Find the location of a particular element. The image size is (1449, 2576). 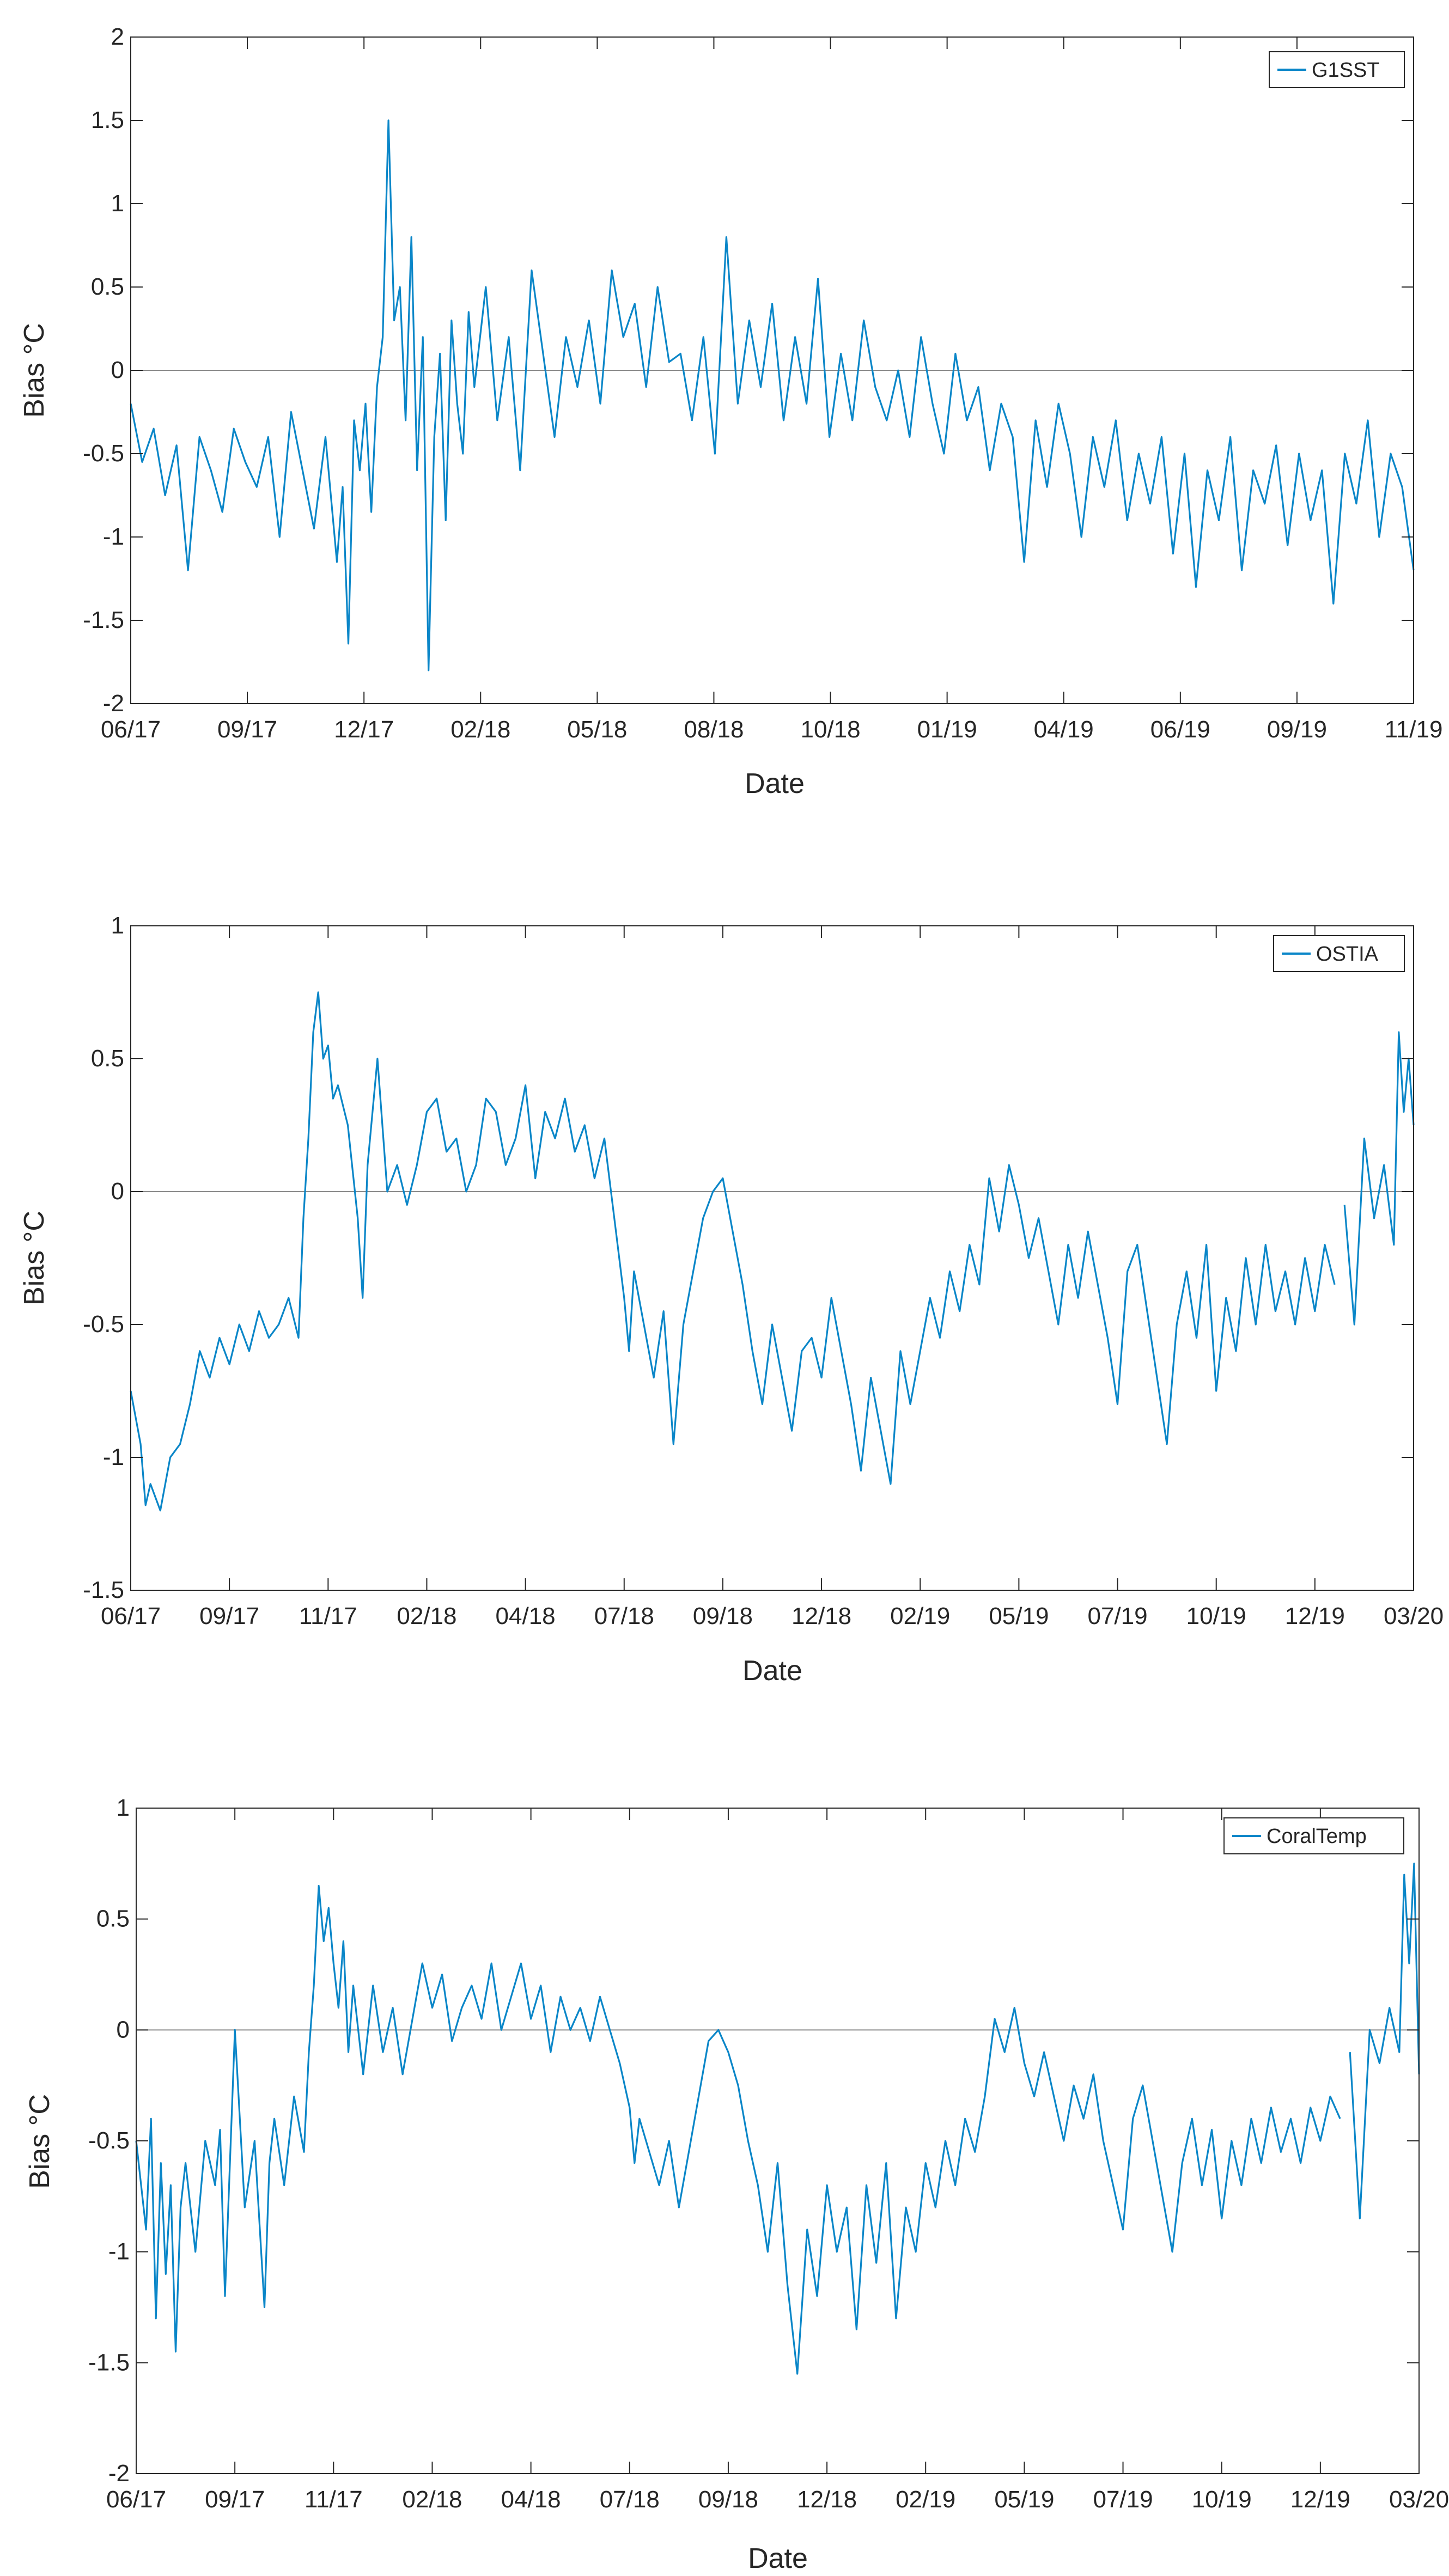

x-tick-label: 09/19 is located at coordinates (1297, 729).